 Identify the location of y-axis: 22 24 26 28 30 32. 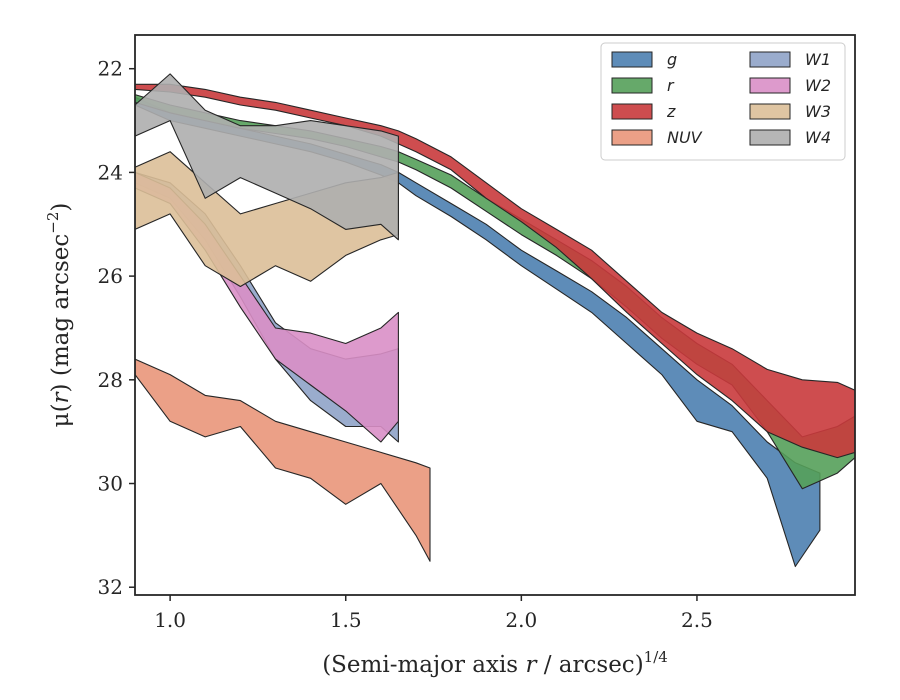
(116, 328).